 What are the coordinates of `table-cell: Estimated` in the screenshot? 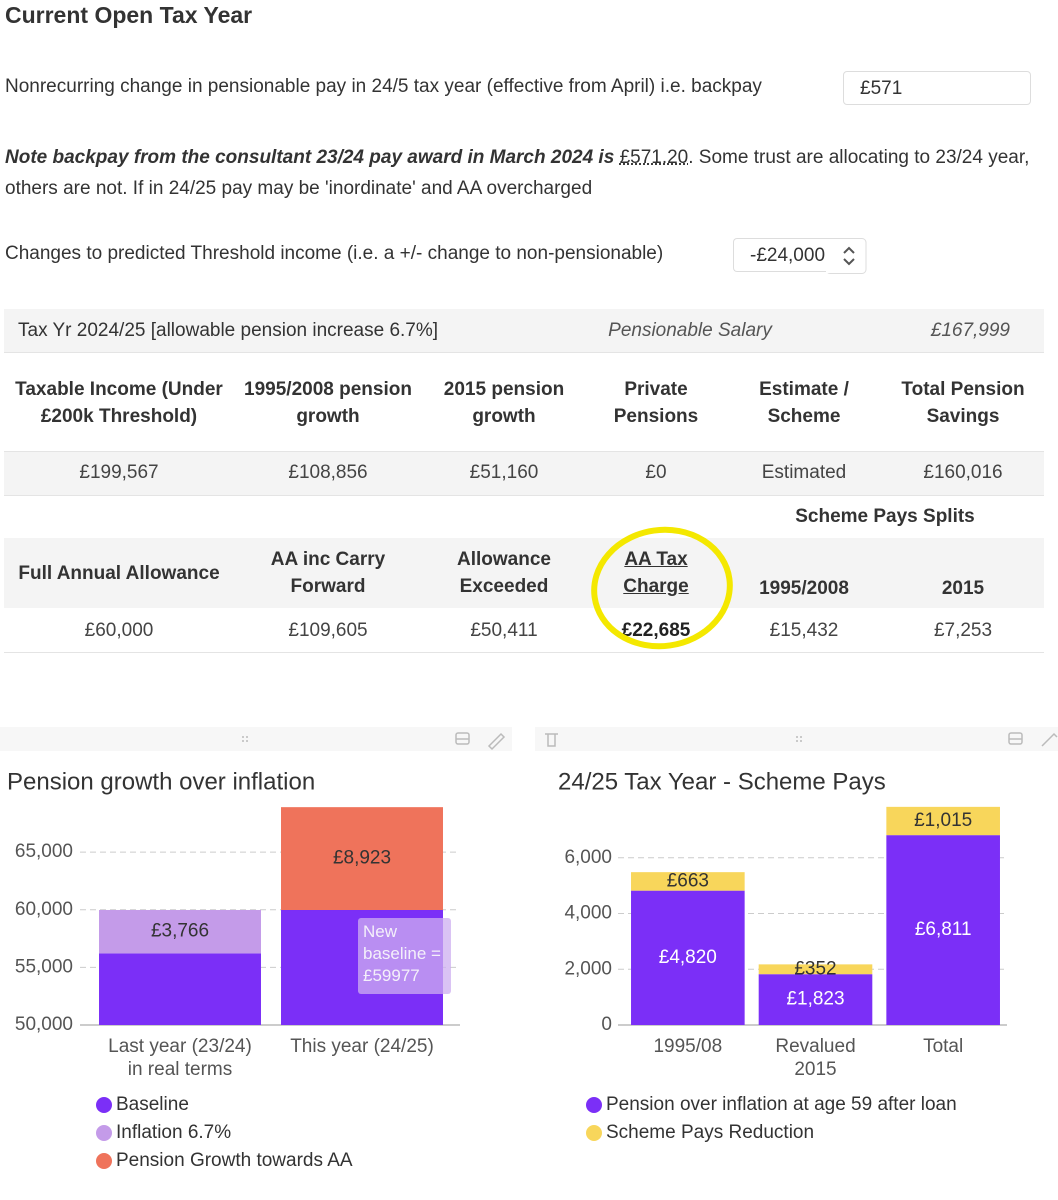 It's located at (804, 472).